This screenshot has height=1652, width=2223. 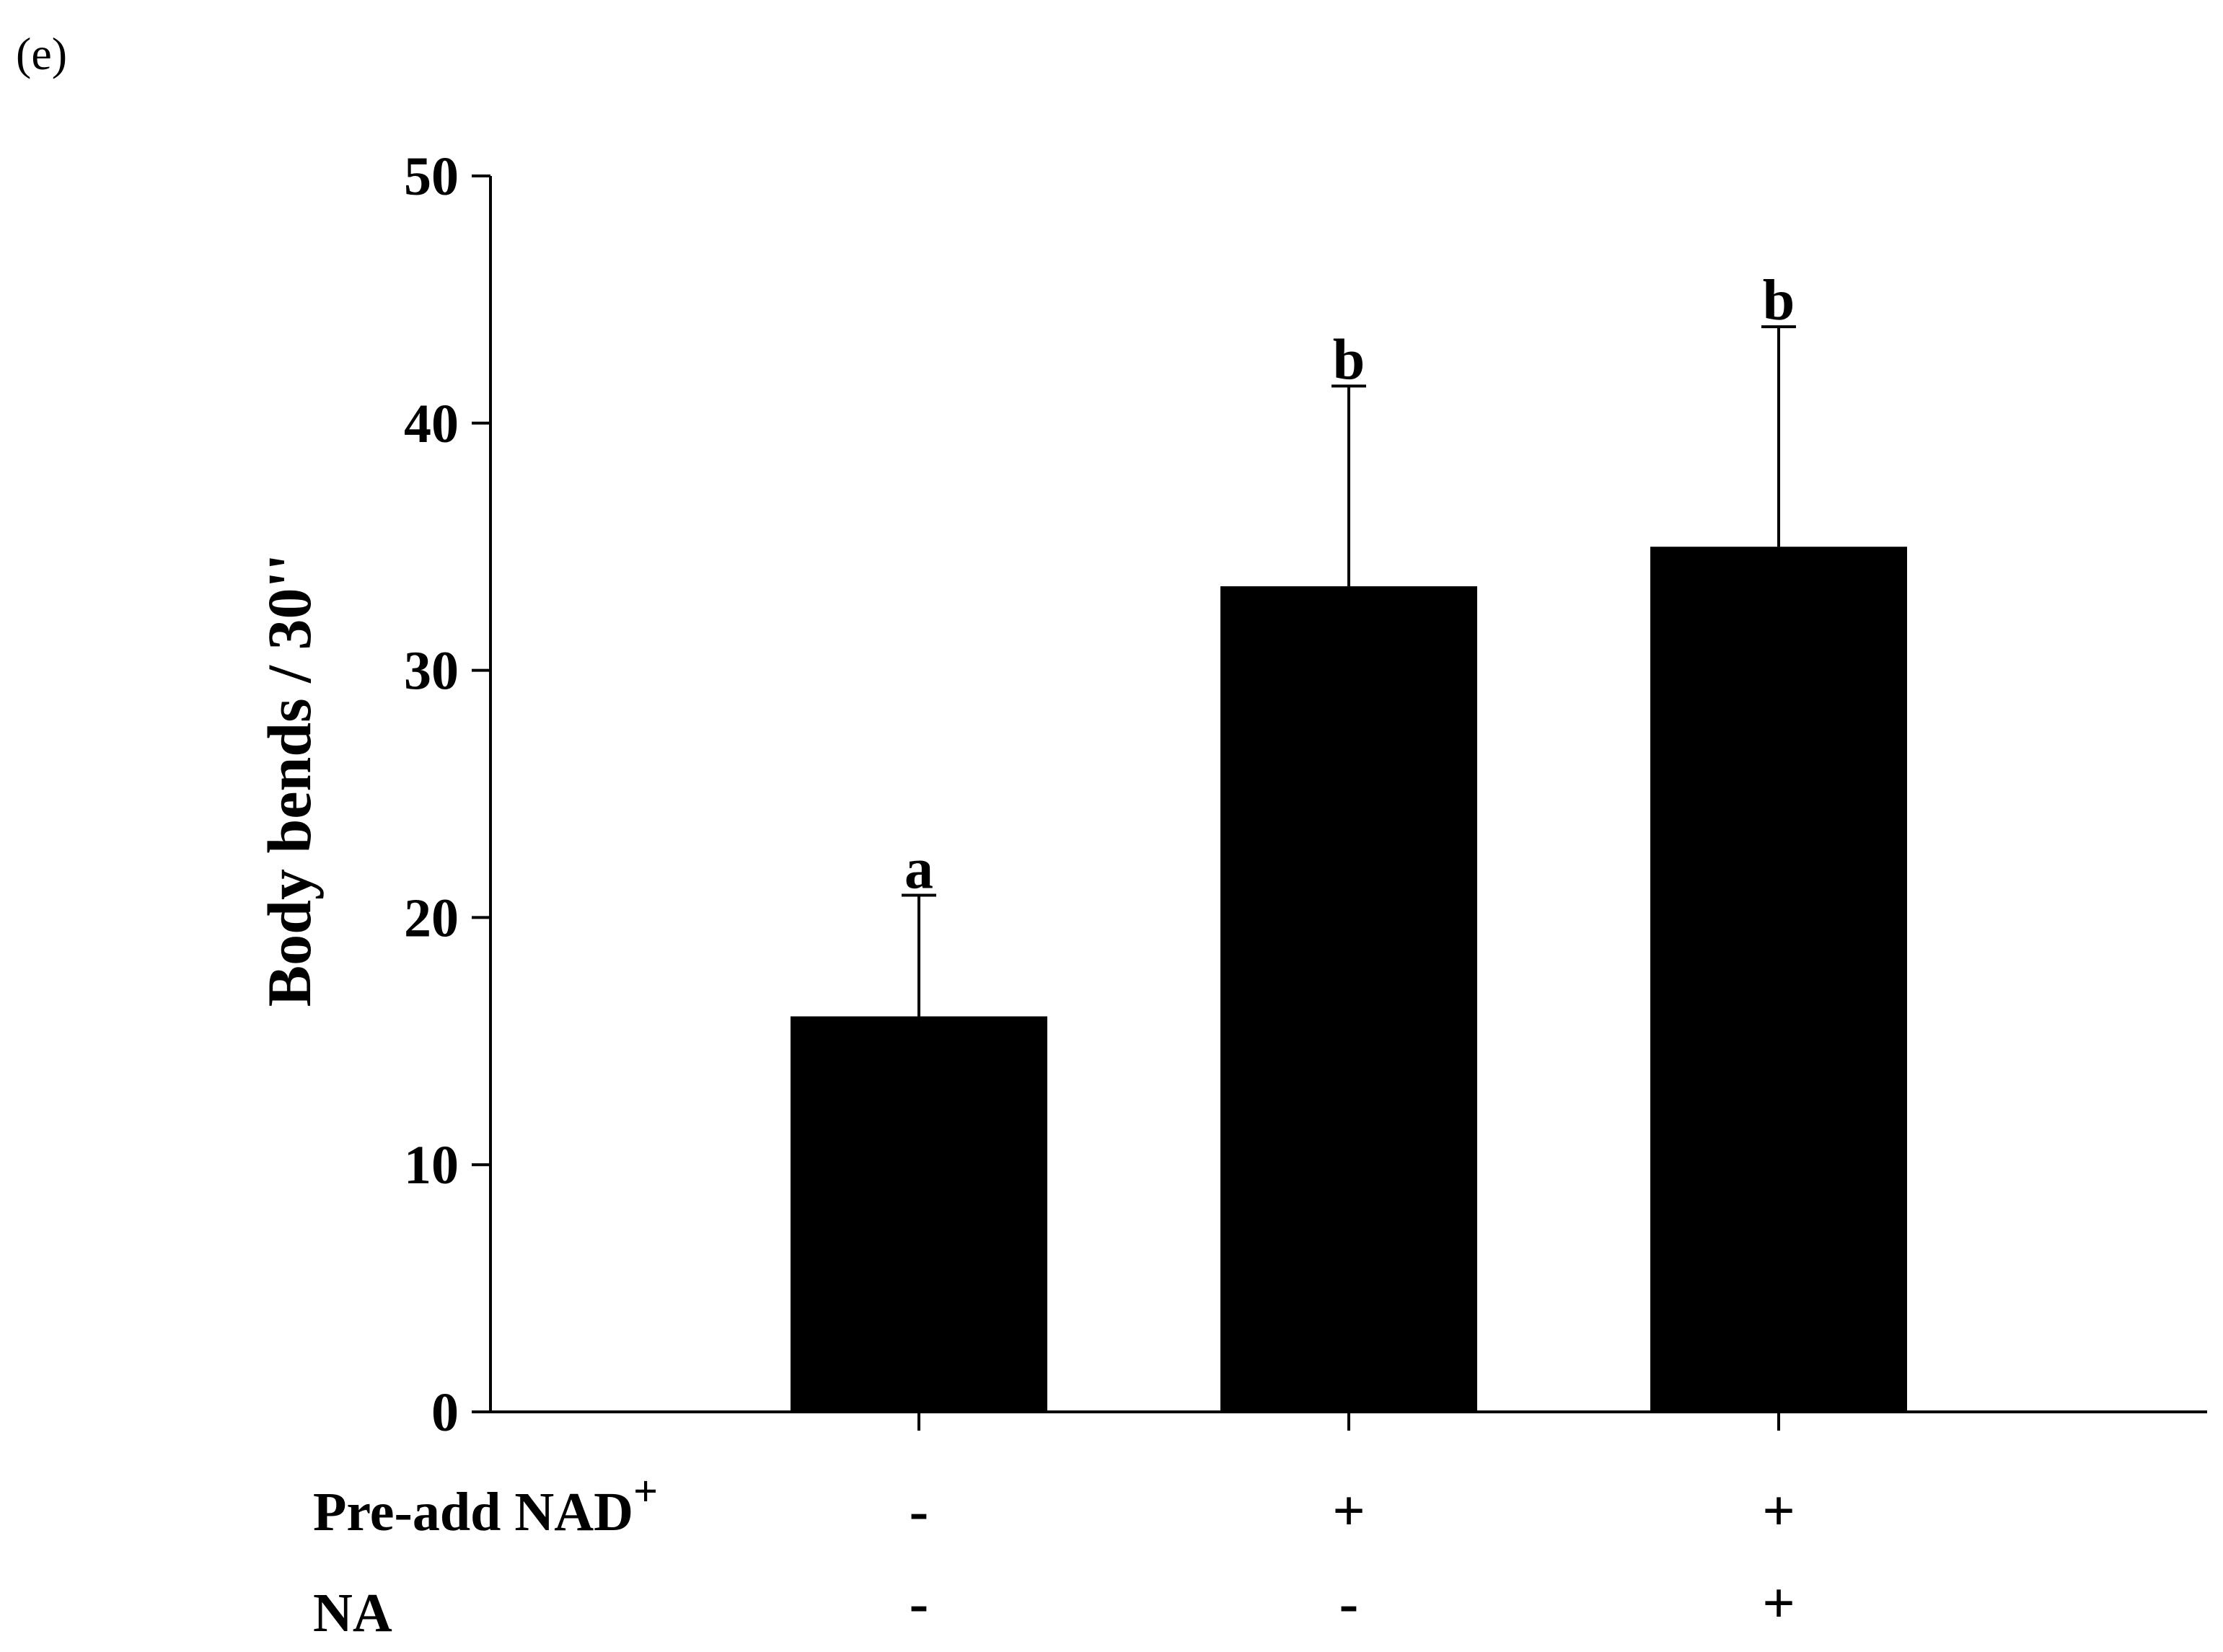 What do you see at coordinates (1348, 1420) in the screenshot?
I see `x-axis` at bounding box center [1348, 1420].